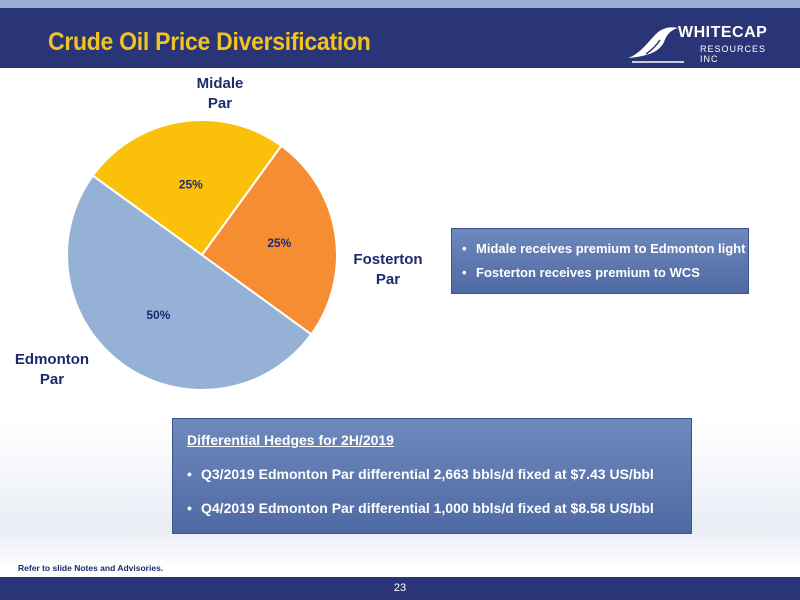 This screenshot has width=800, height=600. I want to click on pie-slice-fosterton, so click(269, 240).